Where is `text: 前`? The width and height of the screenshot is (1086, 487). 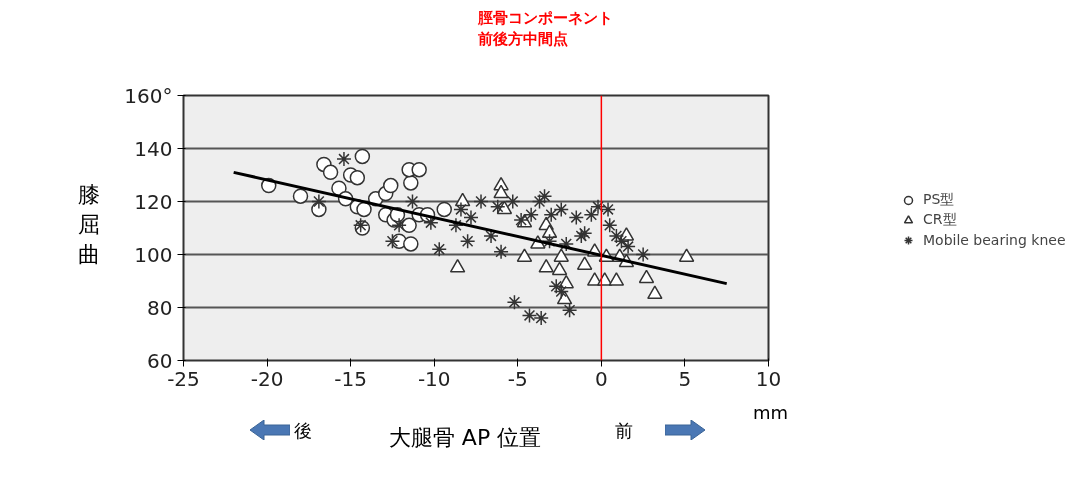
text: 前 is located at coordinates (624, 431).